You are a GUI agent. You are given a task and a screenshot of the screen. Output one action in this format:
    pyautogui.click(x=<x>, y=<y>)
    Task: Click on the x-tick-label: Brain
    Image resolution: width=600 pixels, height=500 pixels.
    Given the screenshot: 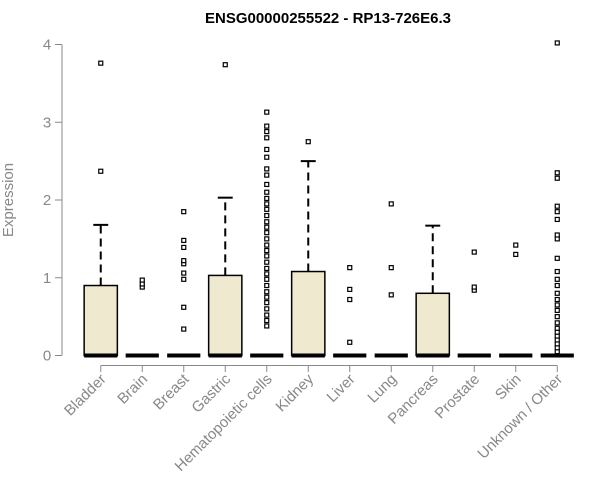 What is the action you would take?
    pyautogui.click(x=132, y=389)
    